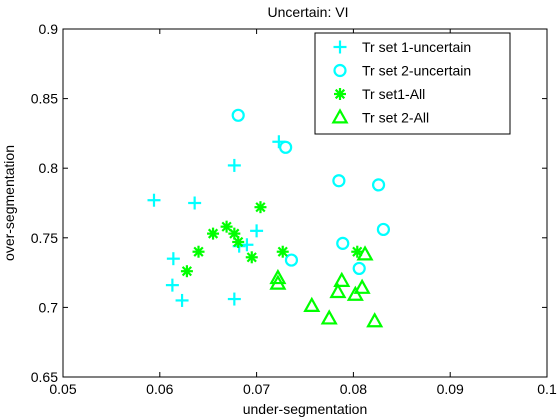  What do you see at coordinates (159, 389) in the screenshot?
I see `x-tick-label: 0.06` at bounding box center [159, 389].